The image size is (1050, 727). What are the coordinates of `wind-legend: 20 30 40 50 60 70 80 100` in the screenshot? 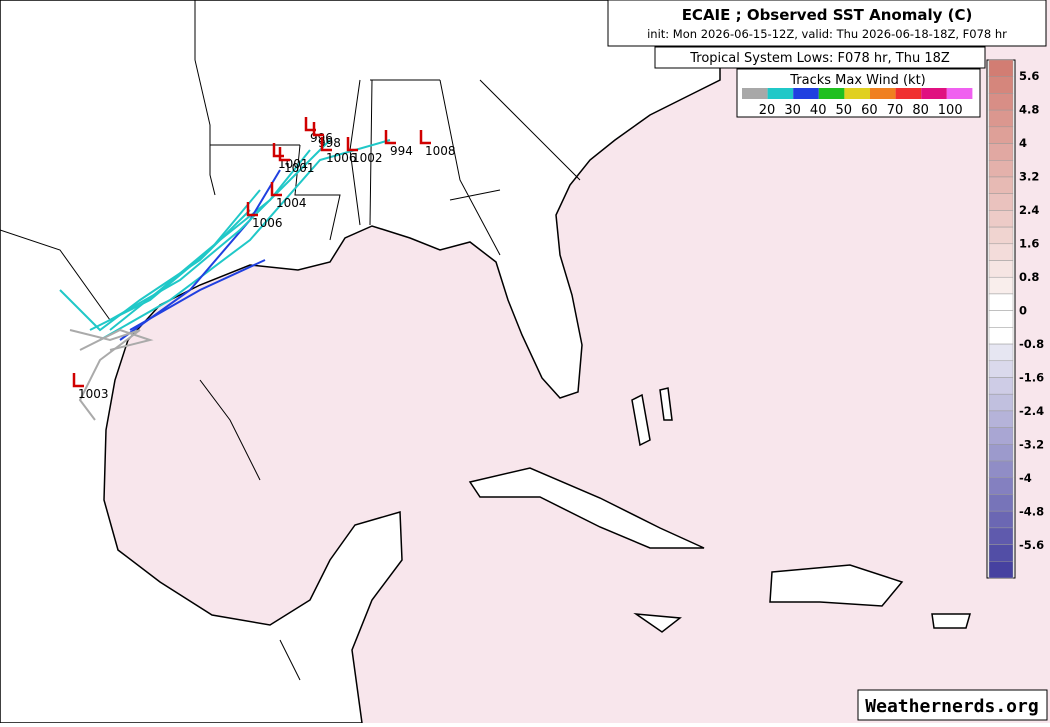 It's located at (857, 103).